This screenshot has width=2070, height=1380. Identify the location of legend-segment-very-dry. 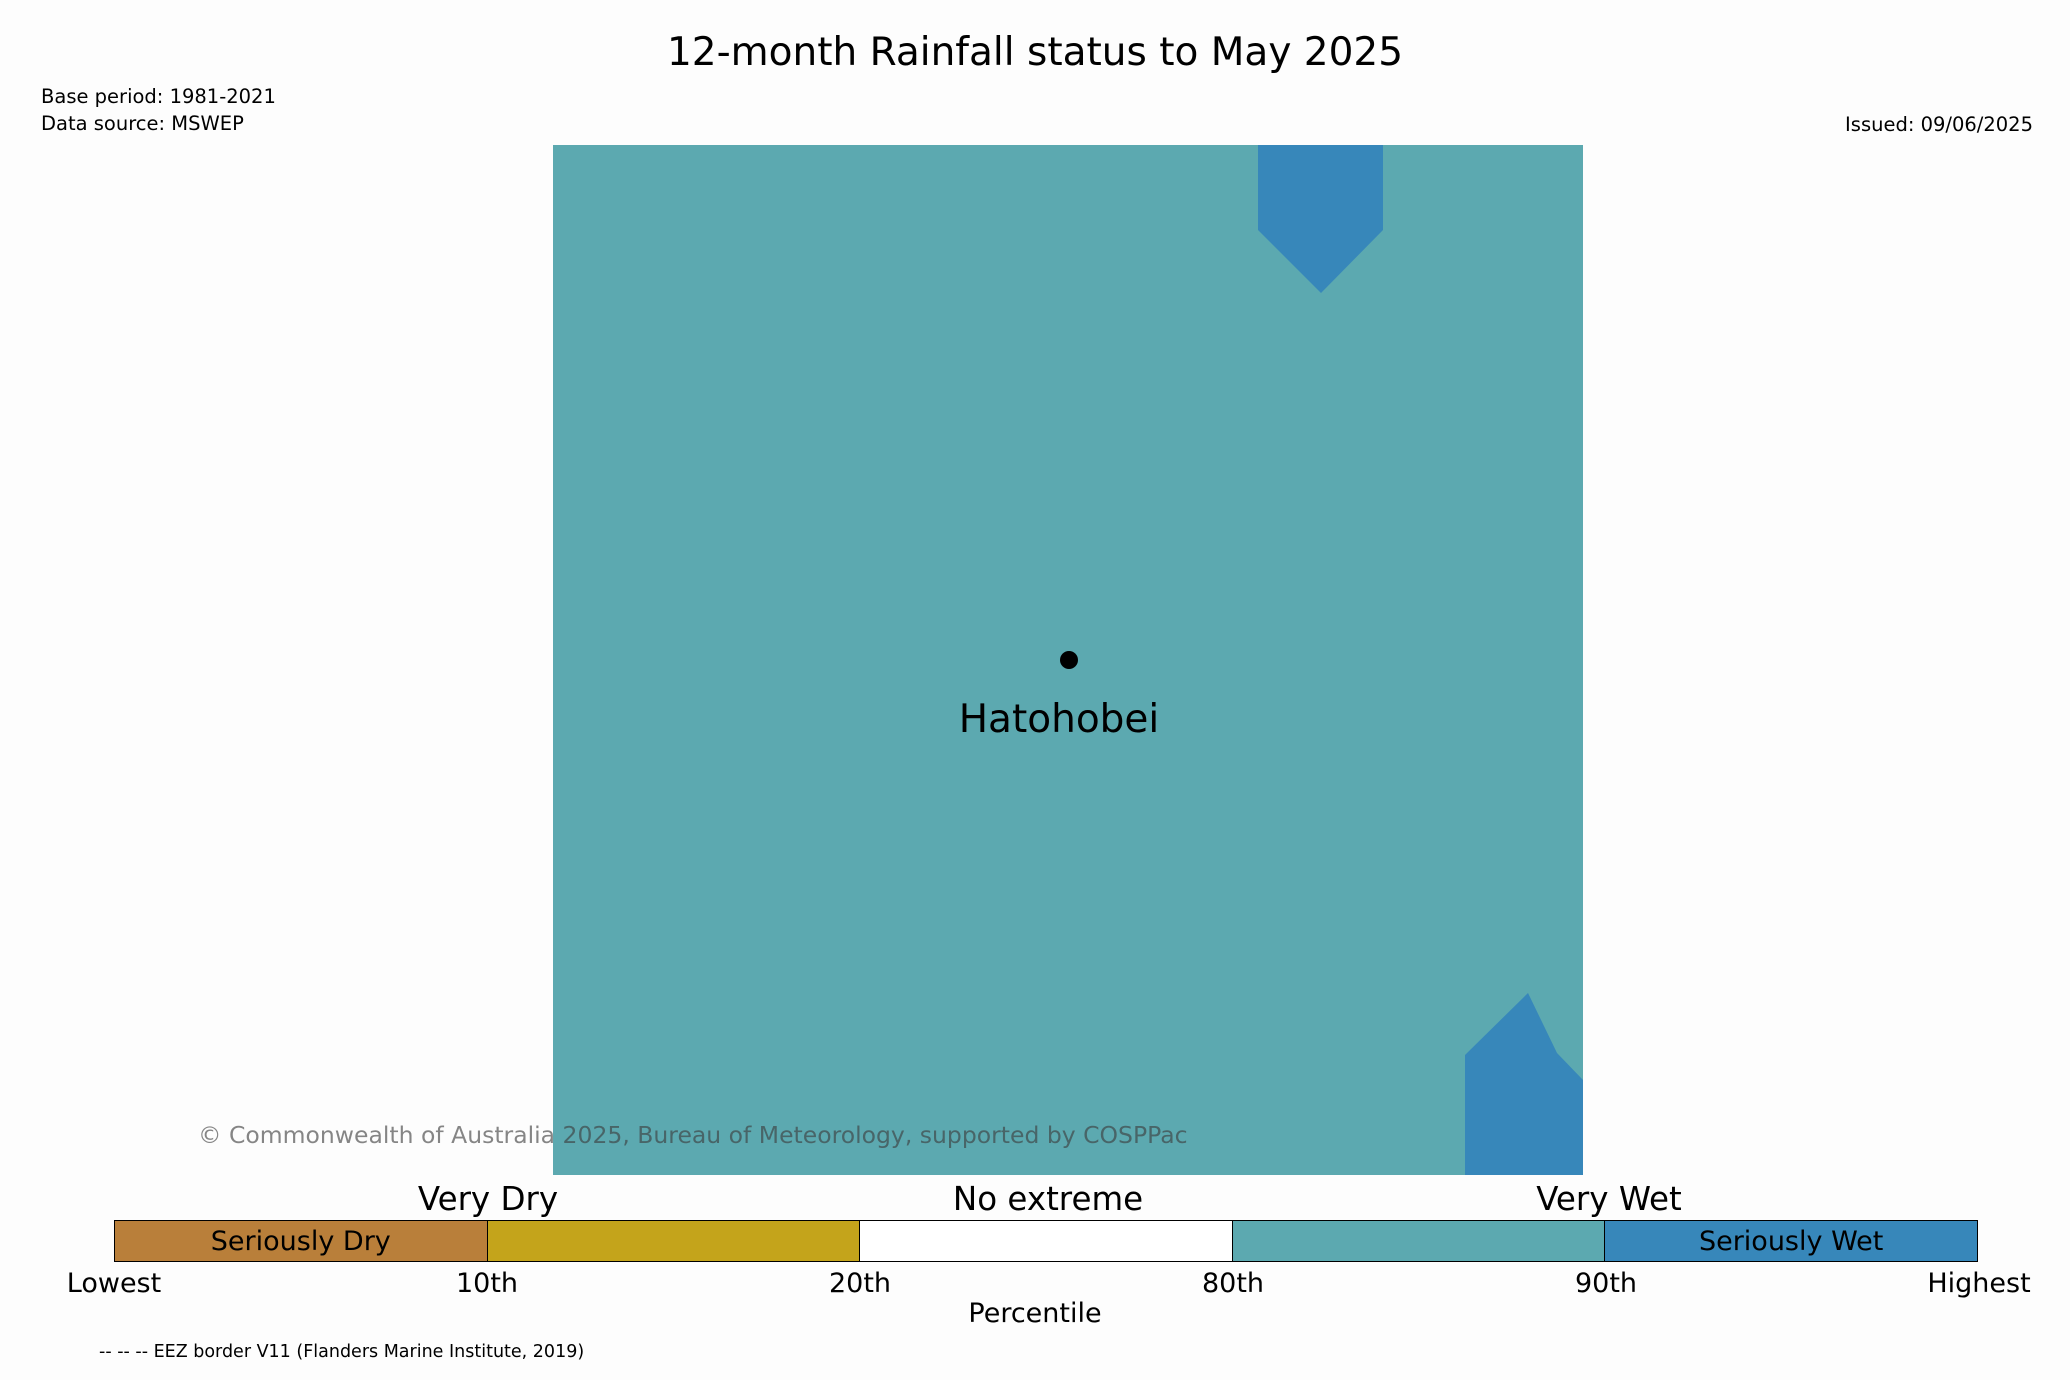
(674, 1241).